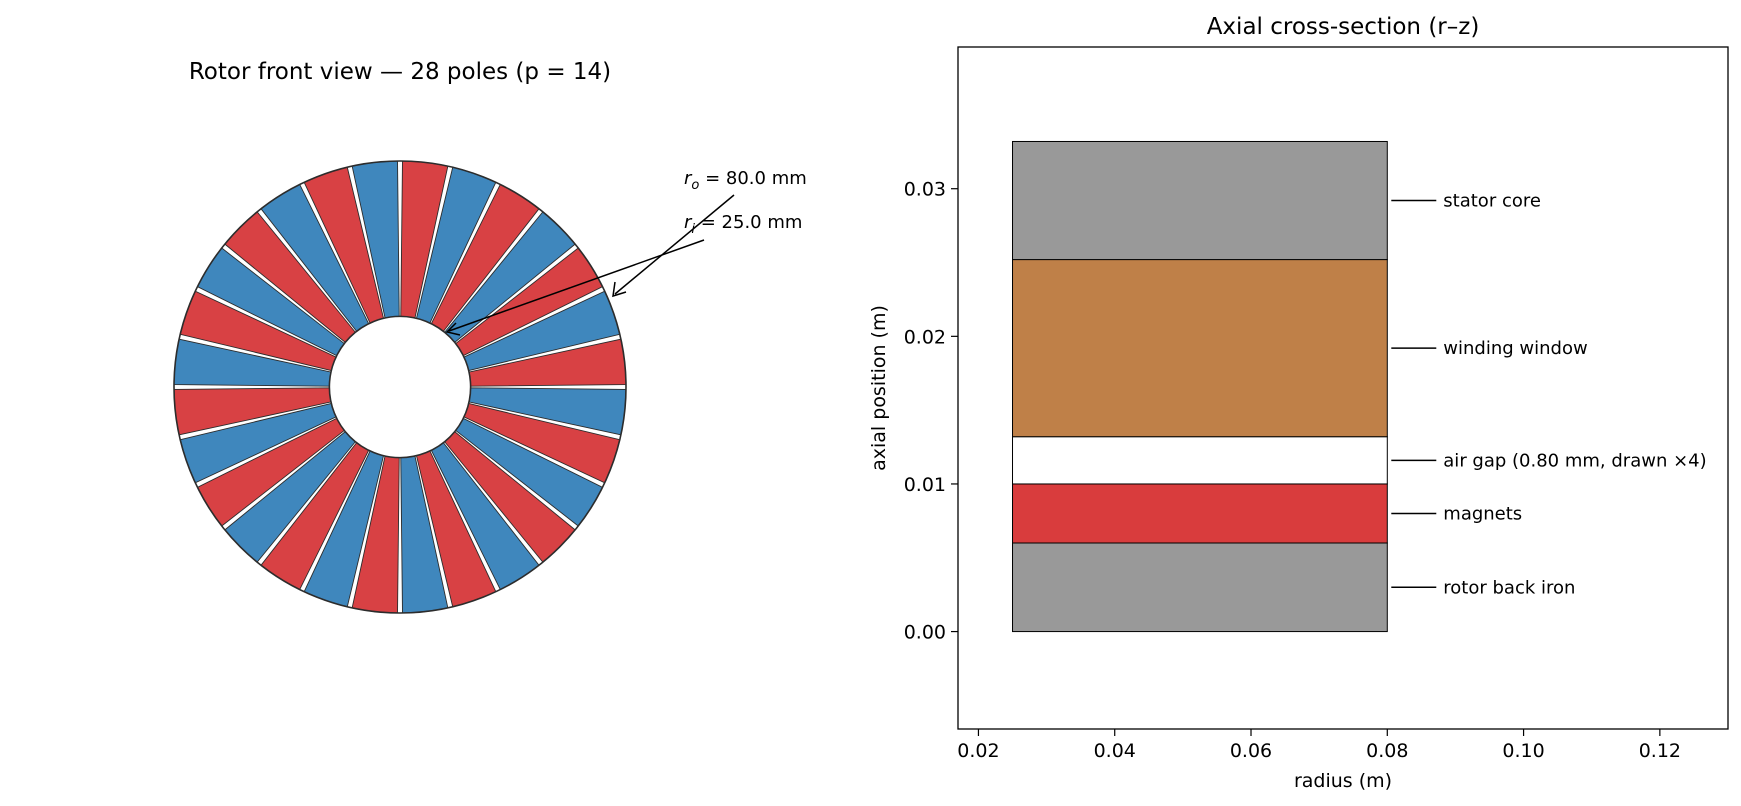 The width and height of the screenshot is (1741, 806). Describe the element at coordinates (1482, 513) in the screenshot. I see `layer-label: magnets` at that location.